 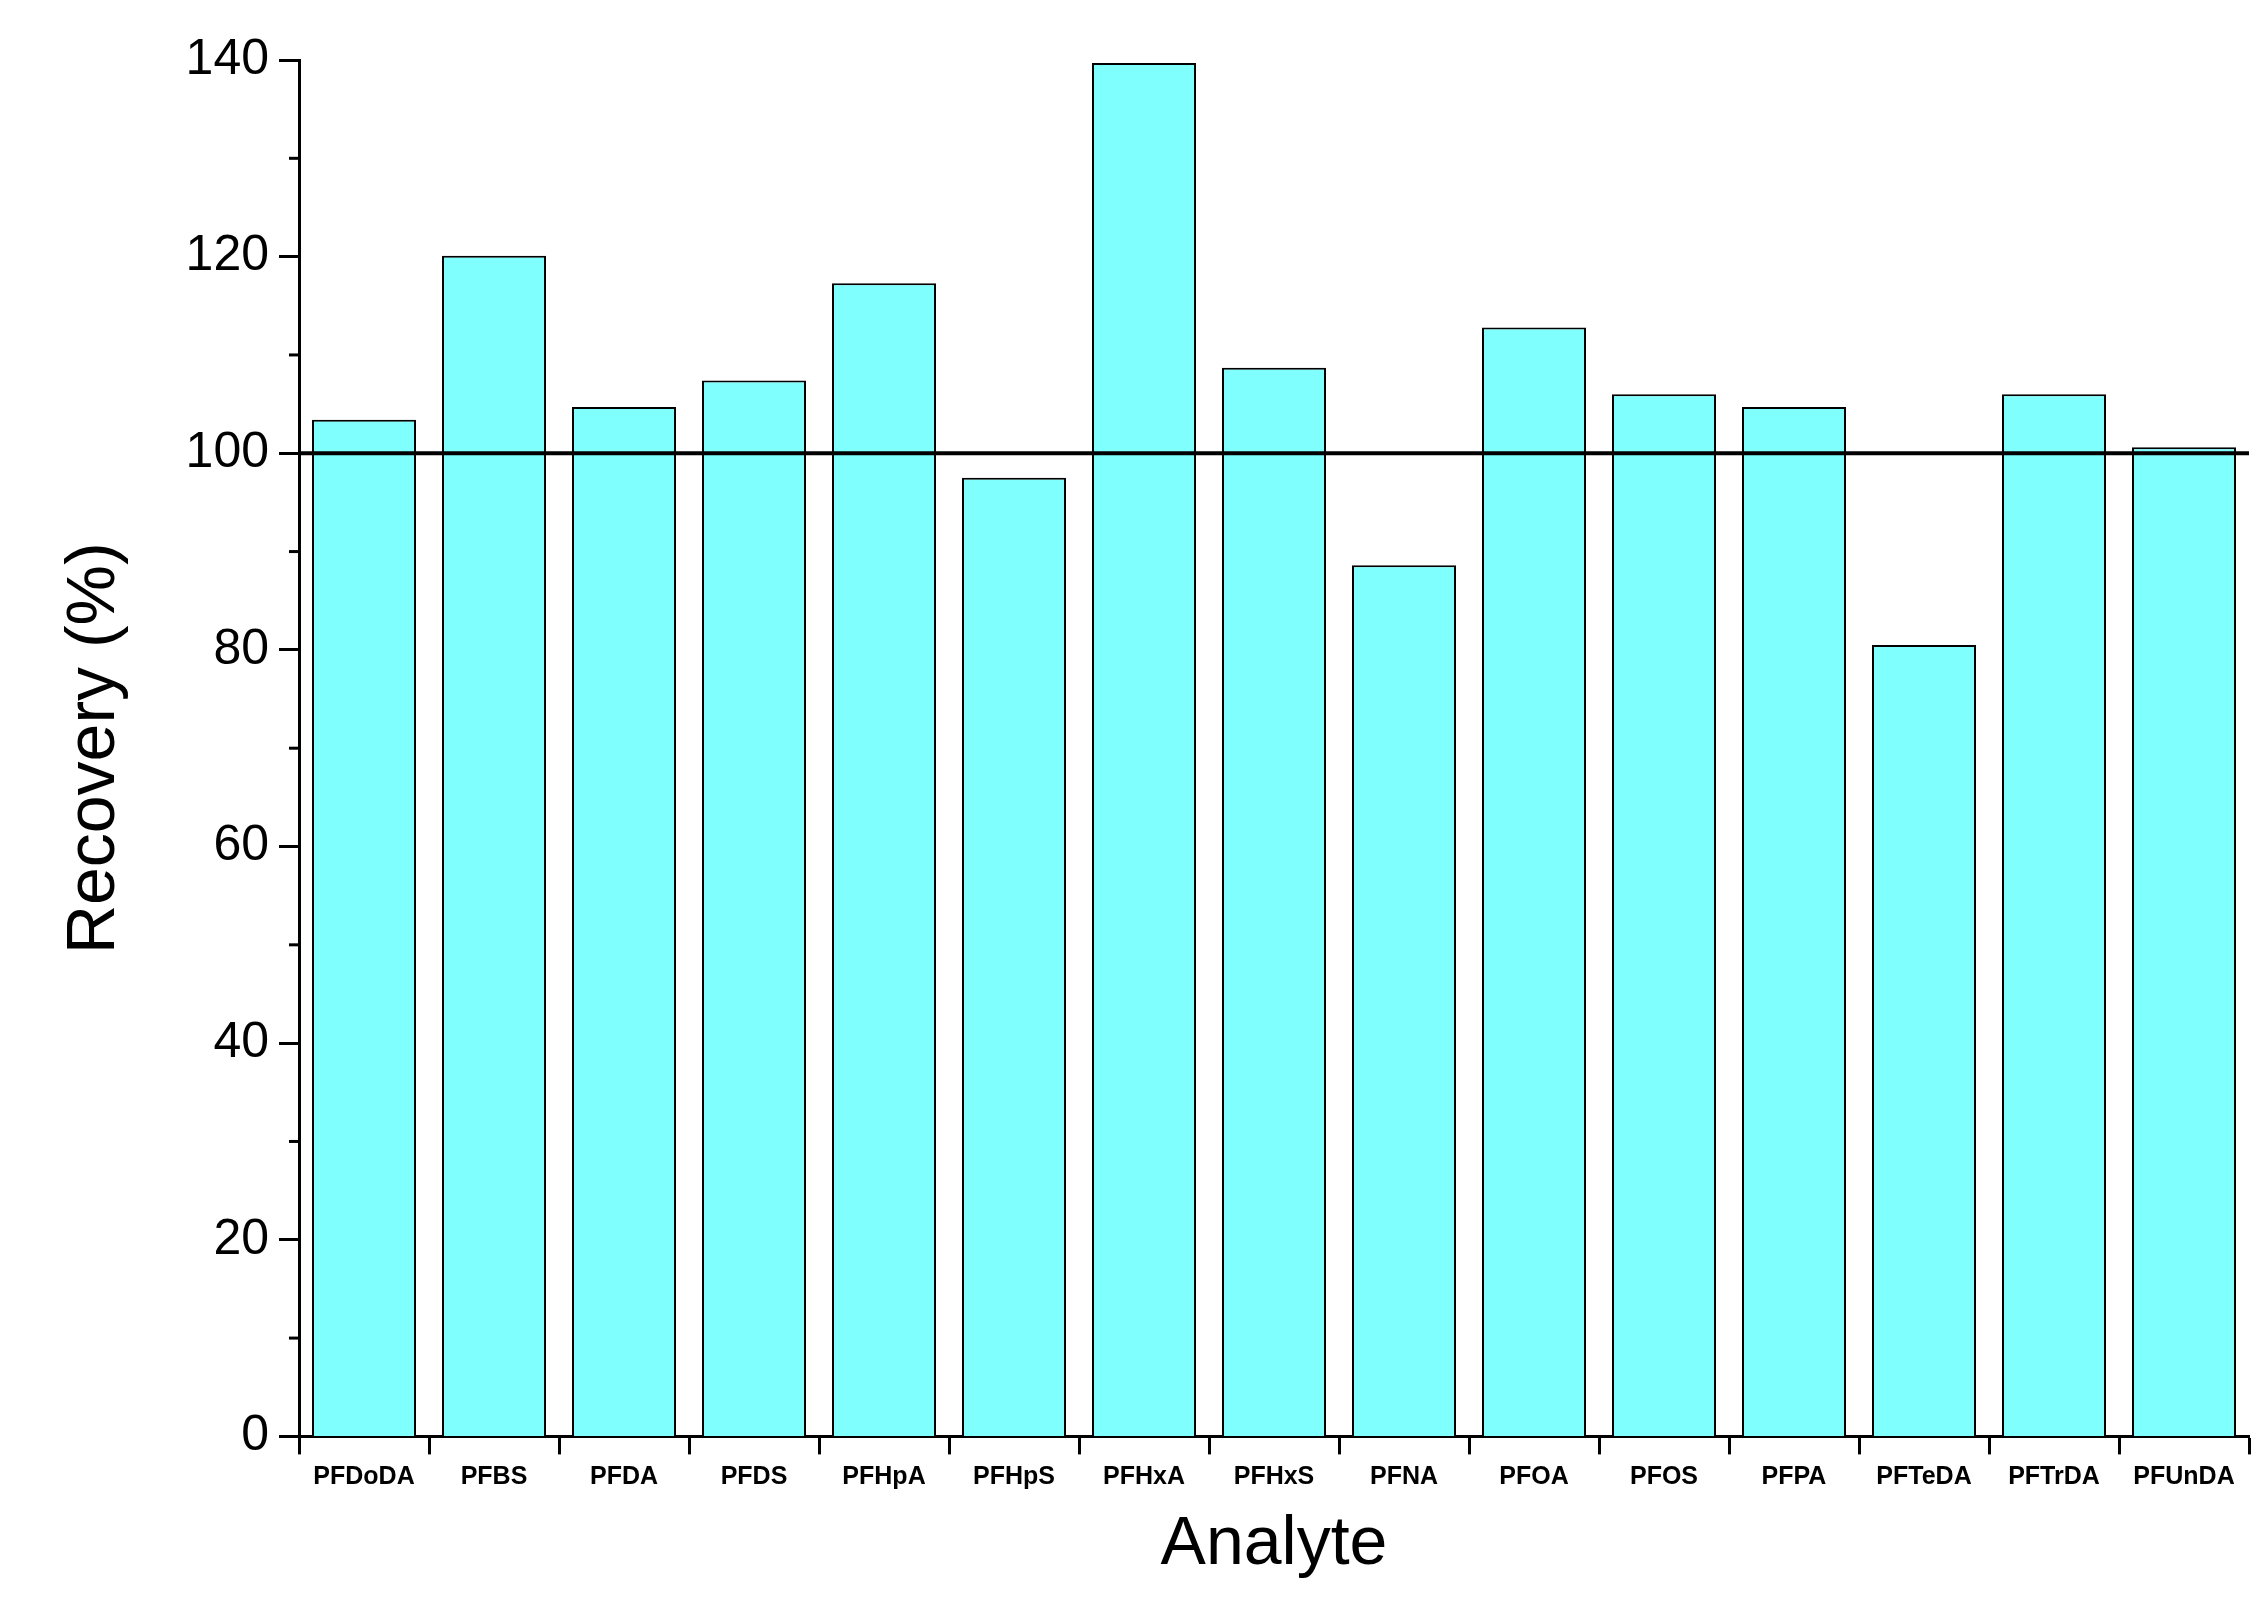 What do you see at coordinates (241, 646) in the screenshot?
I see `y-tick-label: 80` at bounding box center [241, 646].